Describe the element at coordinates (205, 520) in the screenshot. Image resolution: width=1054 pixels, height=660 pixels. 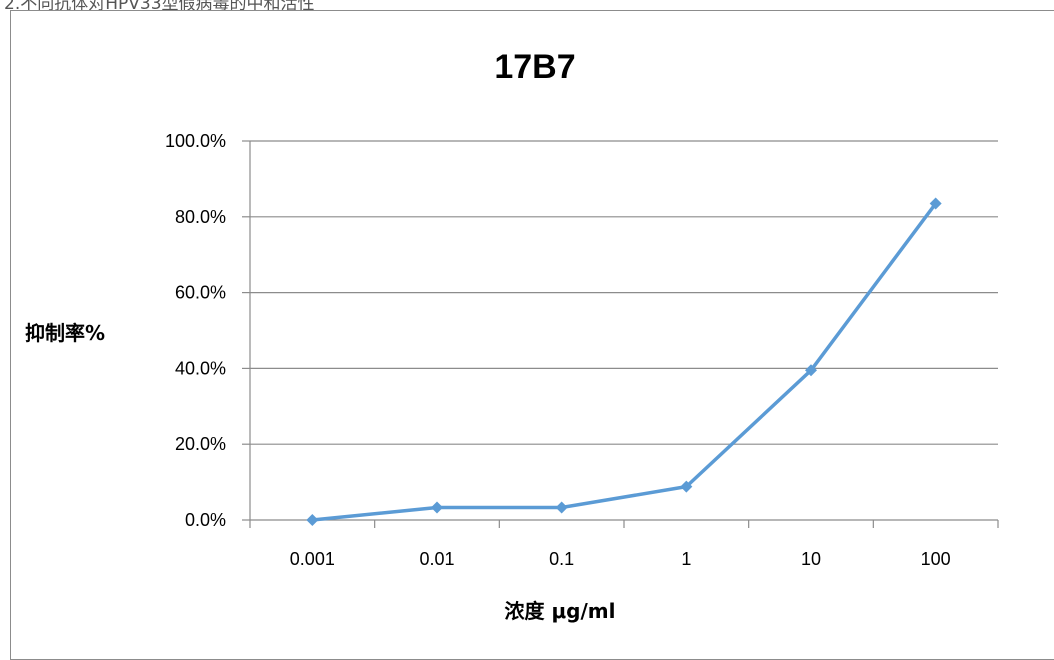
I see `y-tick-label: 0.0%` at that location.